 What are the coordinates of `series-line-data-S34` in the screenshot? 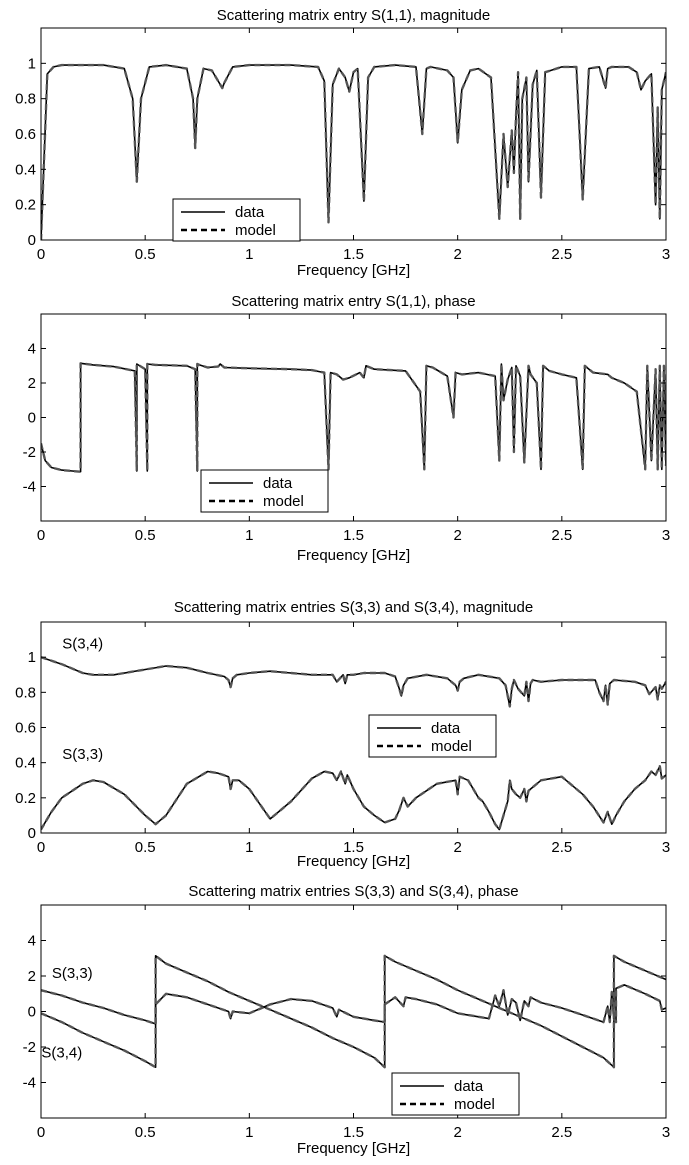 It's located at (353, 682).